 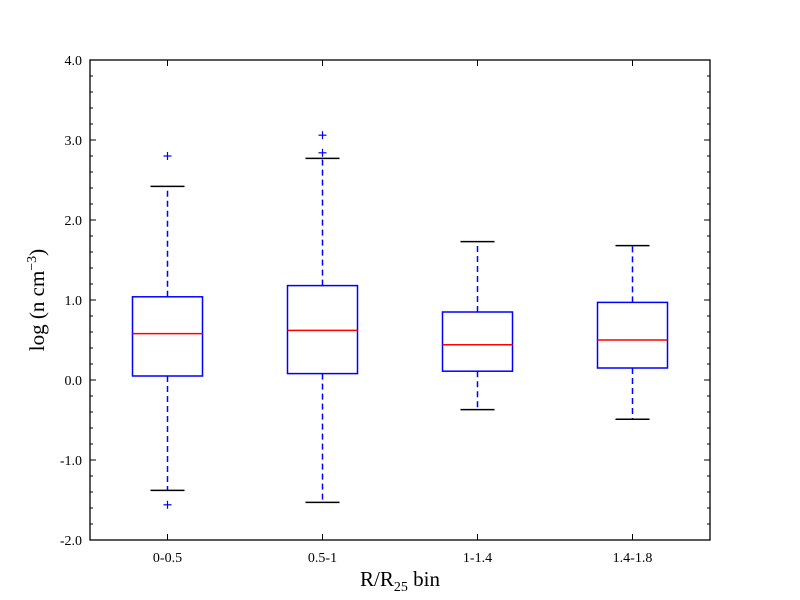 What do you see at coordinates (322, 558) in the screenshot?
I see `x-tick-label: 0.5-1` at bounding box center [322, 558].